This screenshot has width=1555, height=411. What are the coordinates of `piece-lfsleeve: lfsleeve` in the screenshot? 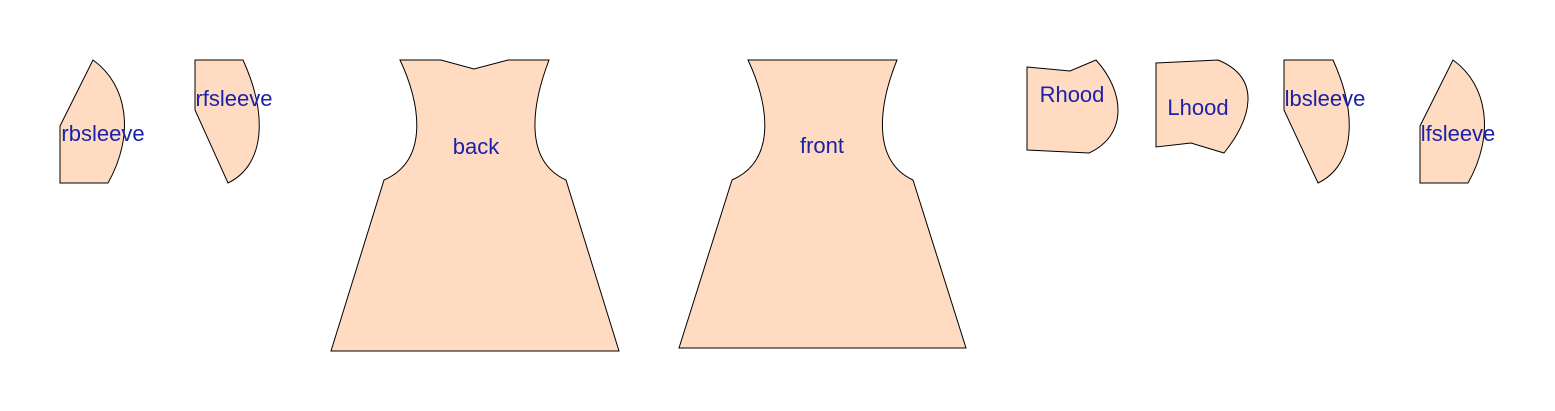 It's located at (1457, 121).